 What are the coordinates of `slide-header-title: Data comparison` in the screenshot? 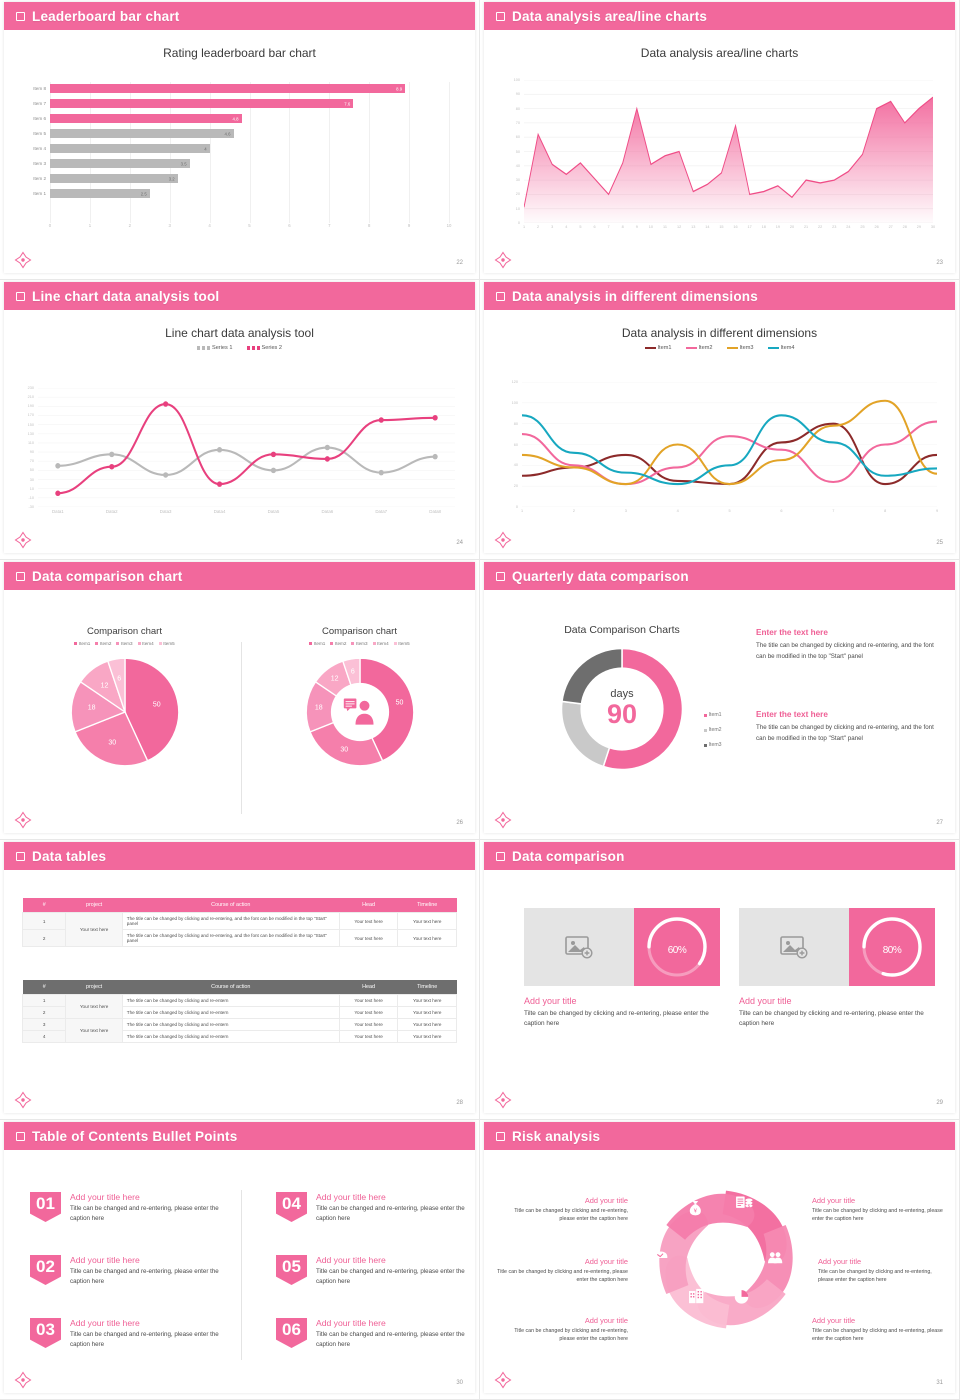 It's located at (568, 856).